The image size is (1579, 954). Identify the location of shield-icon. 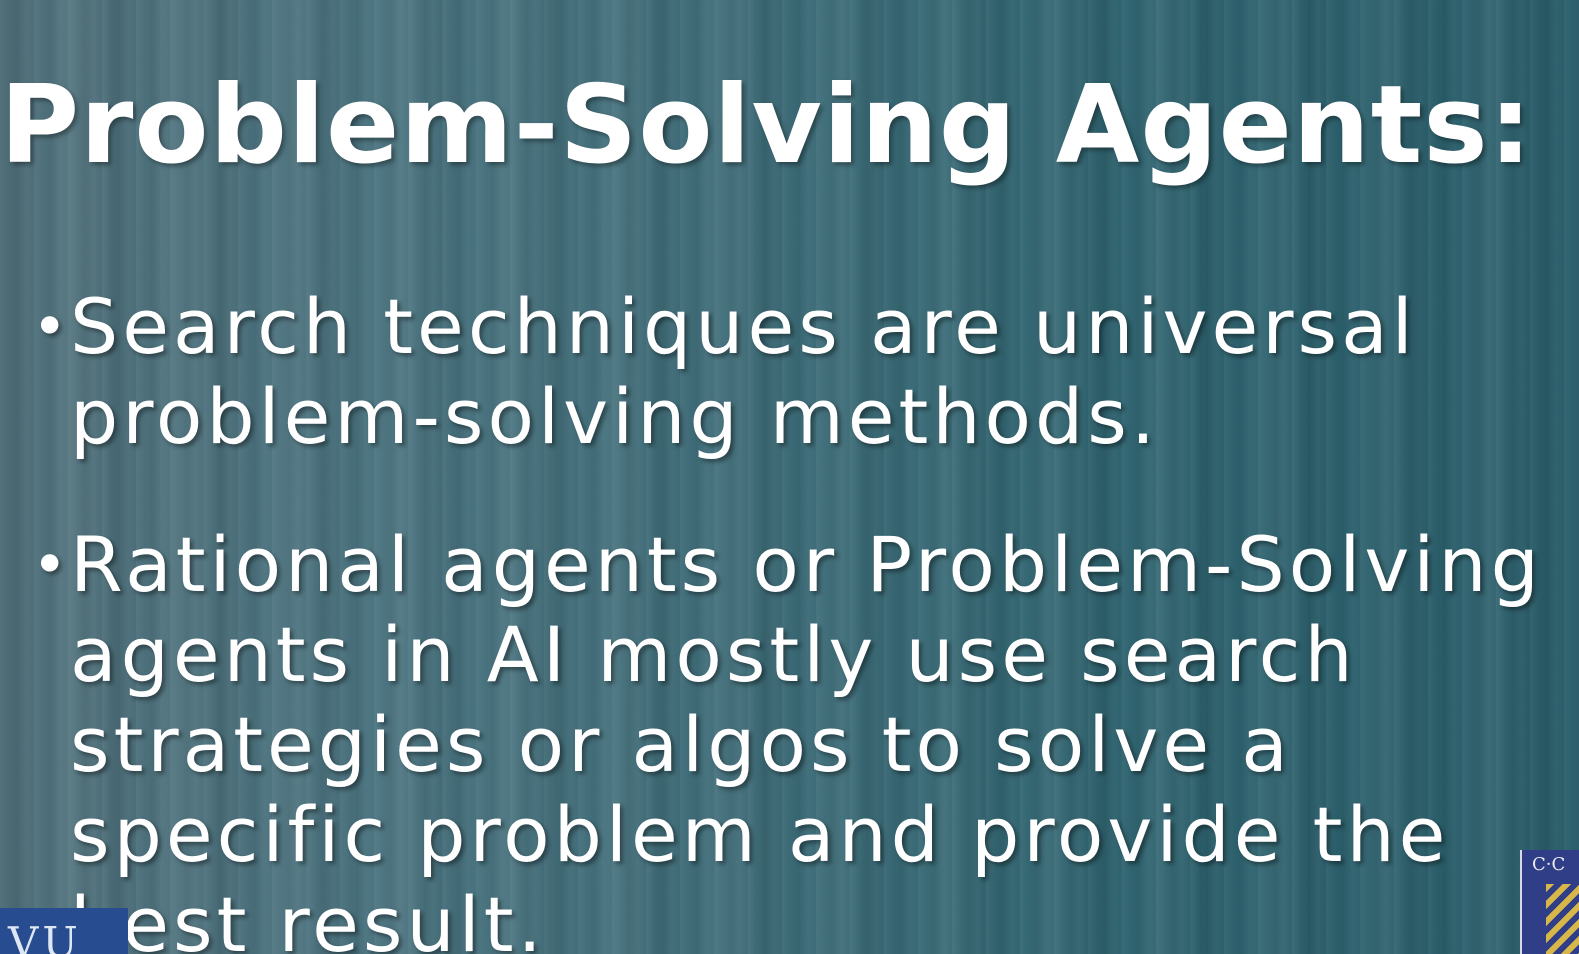
(1562, 919).